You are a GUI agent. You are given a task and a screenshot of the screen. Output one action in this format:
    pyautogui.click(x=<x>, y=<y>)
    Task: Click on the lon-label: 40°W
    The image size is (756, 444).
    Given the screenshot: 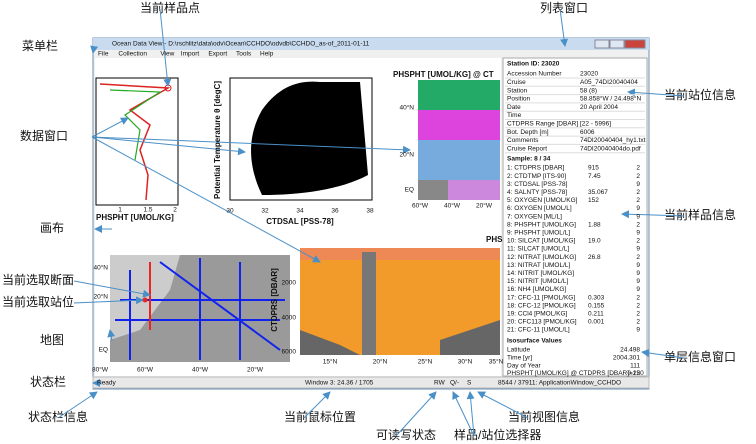 What is the action you would take?
    pyautogui.click(x=452, y=206)
    